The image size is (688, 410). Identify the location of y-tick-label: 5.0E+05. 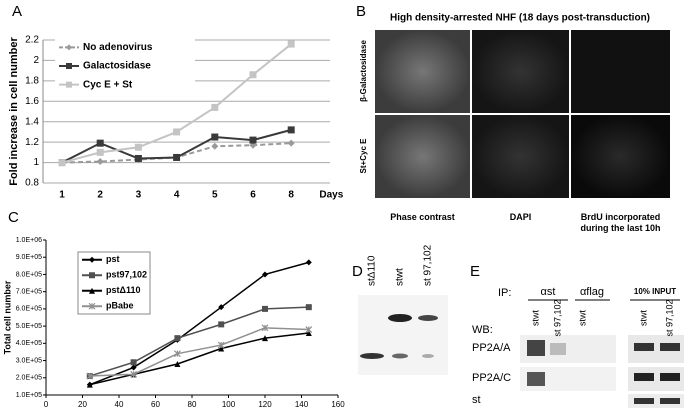
(29, 326).